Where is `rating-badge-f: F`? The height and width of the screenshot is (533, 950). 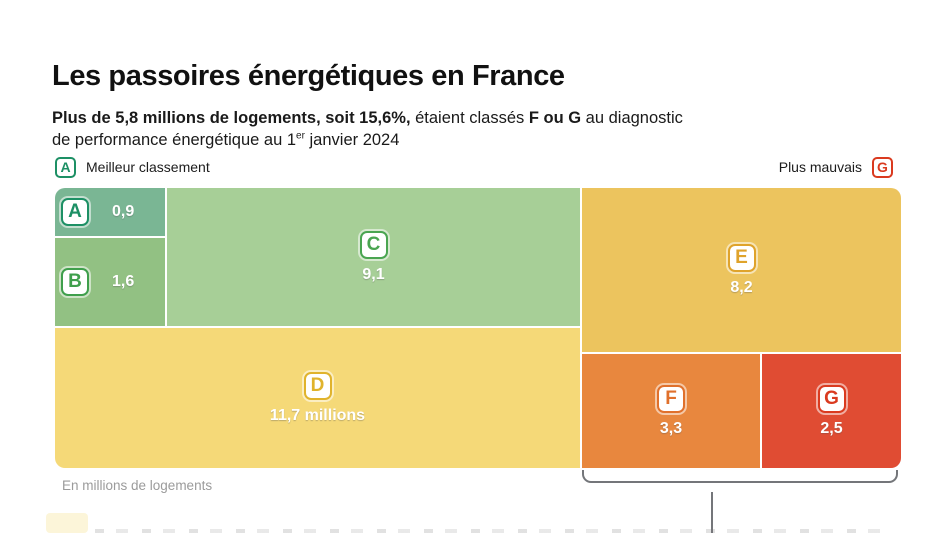
rating-badge-f: F is located at coordinates (671, 398).